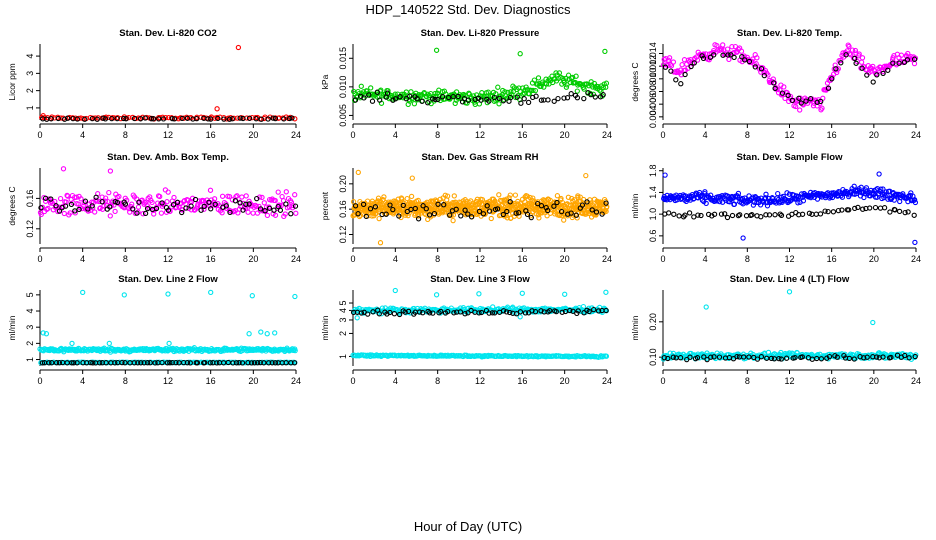 The image size is (936, 540). Describe the element at coordinates (607, 381) in the screenshot. I see `x-tick-label: 24` at that location.